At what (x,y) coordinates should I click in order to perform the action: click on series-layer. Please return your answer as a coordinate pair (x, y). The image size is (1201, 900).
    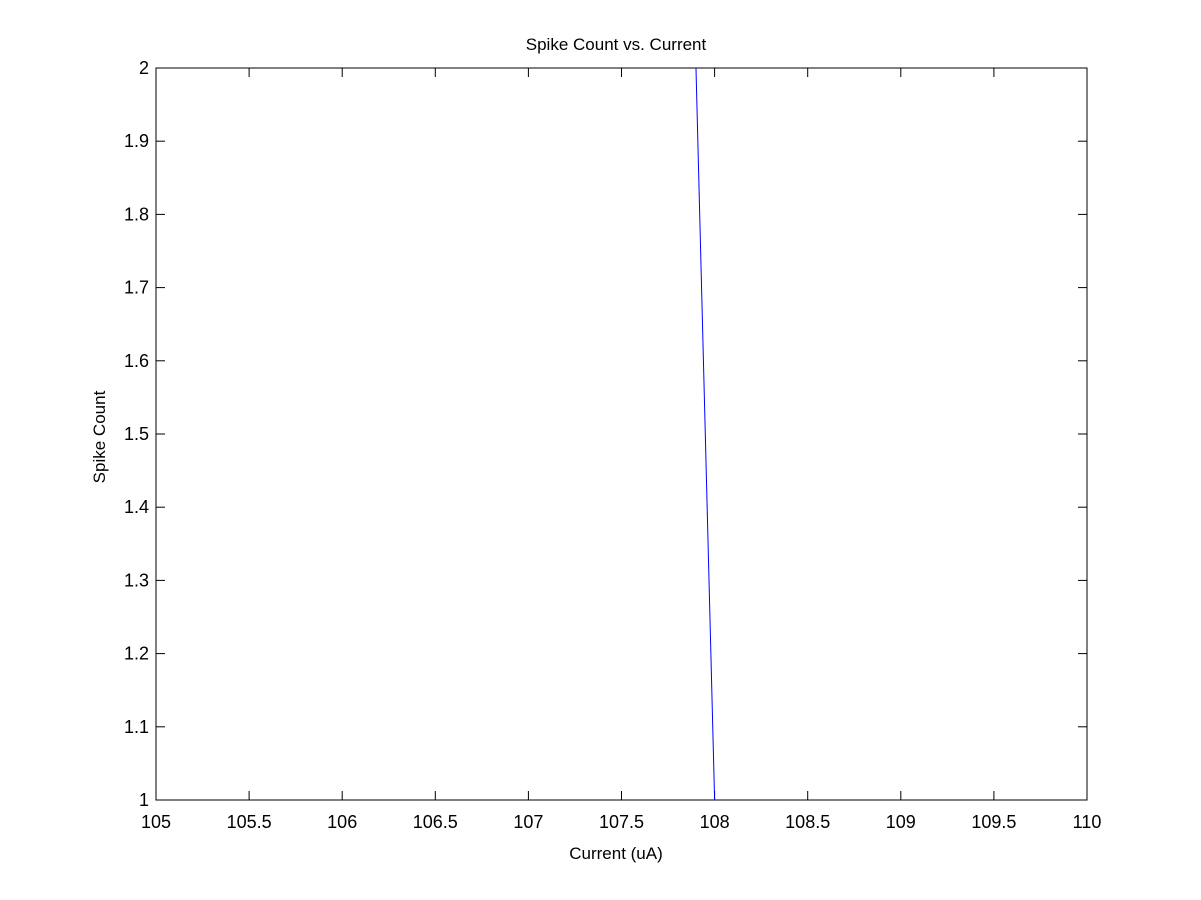
    Looking at the image, I should click on (705, 434).